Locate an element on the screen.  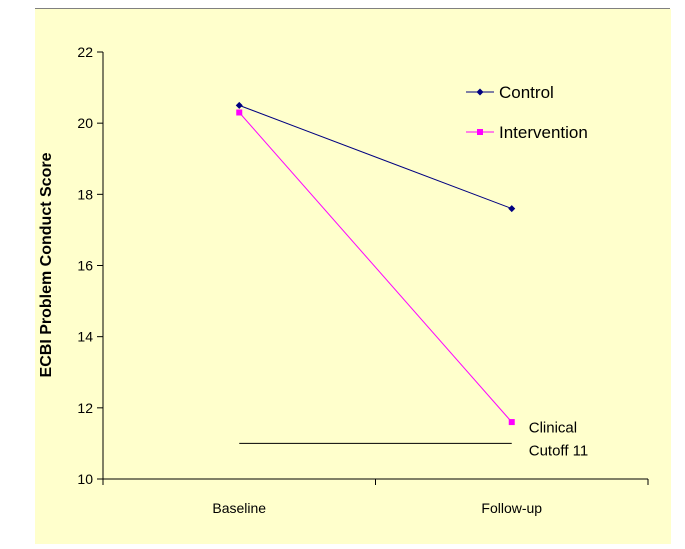
legend-label-control: Control is located at coordinates (526, 92).